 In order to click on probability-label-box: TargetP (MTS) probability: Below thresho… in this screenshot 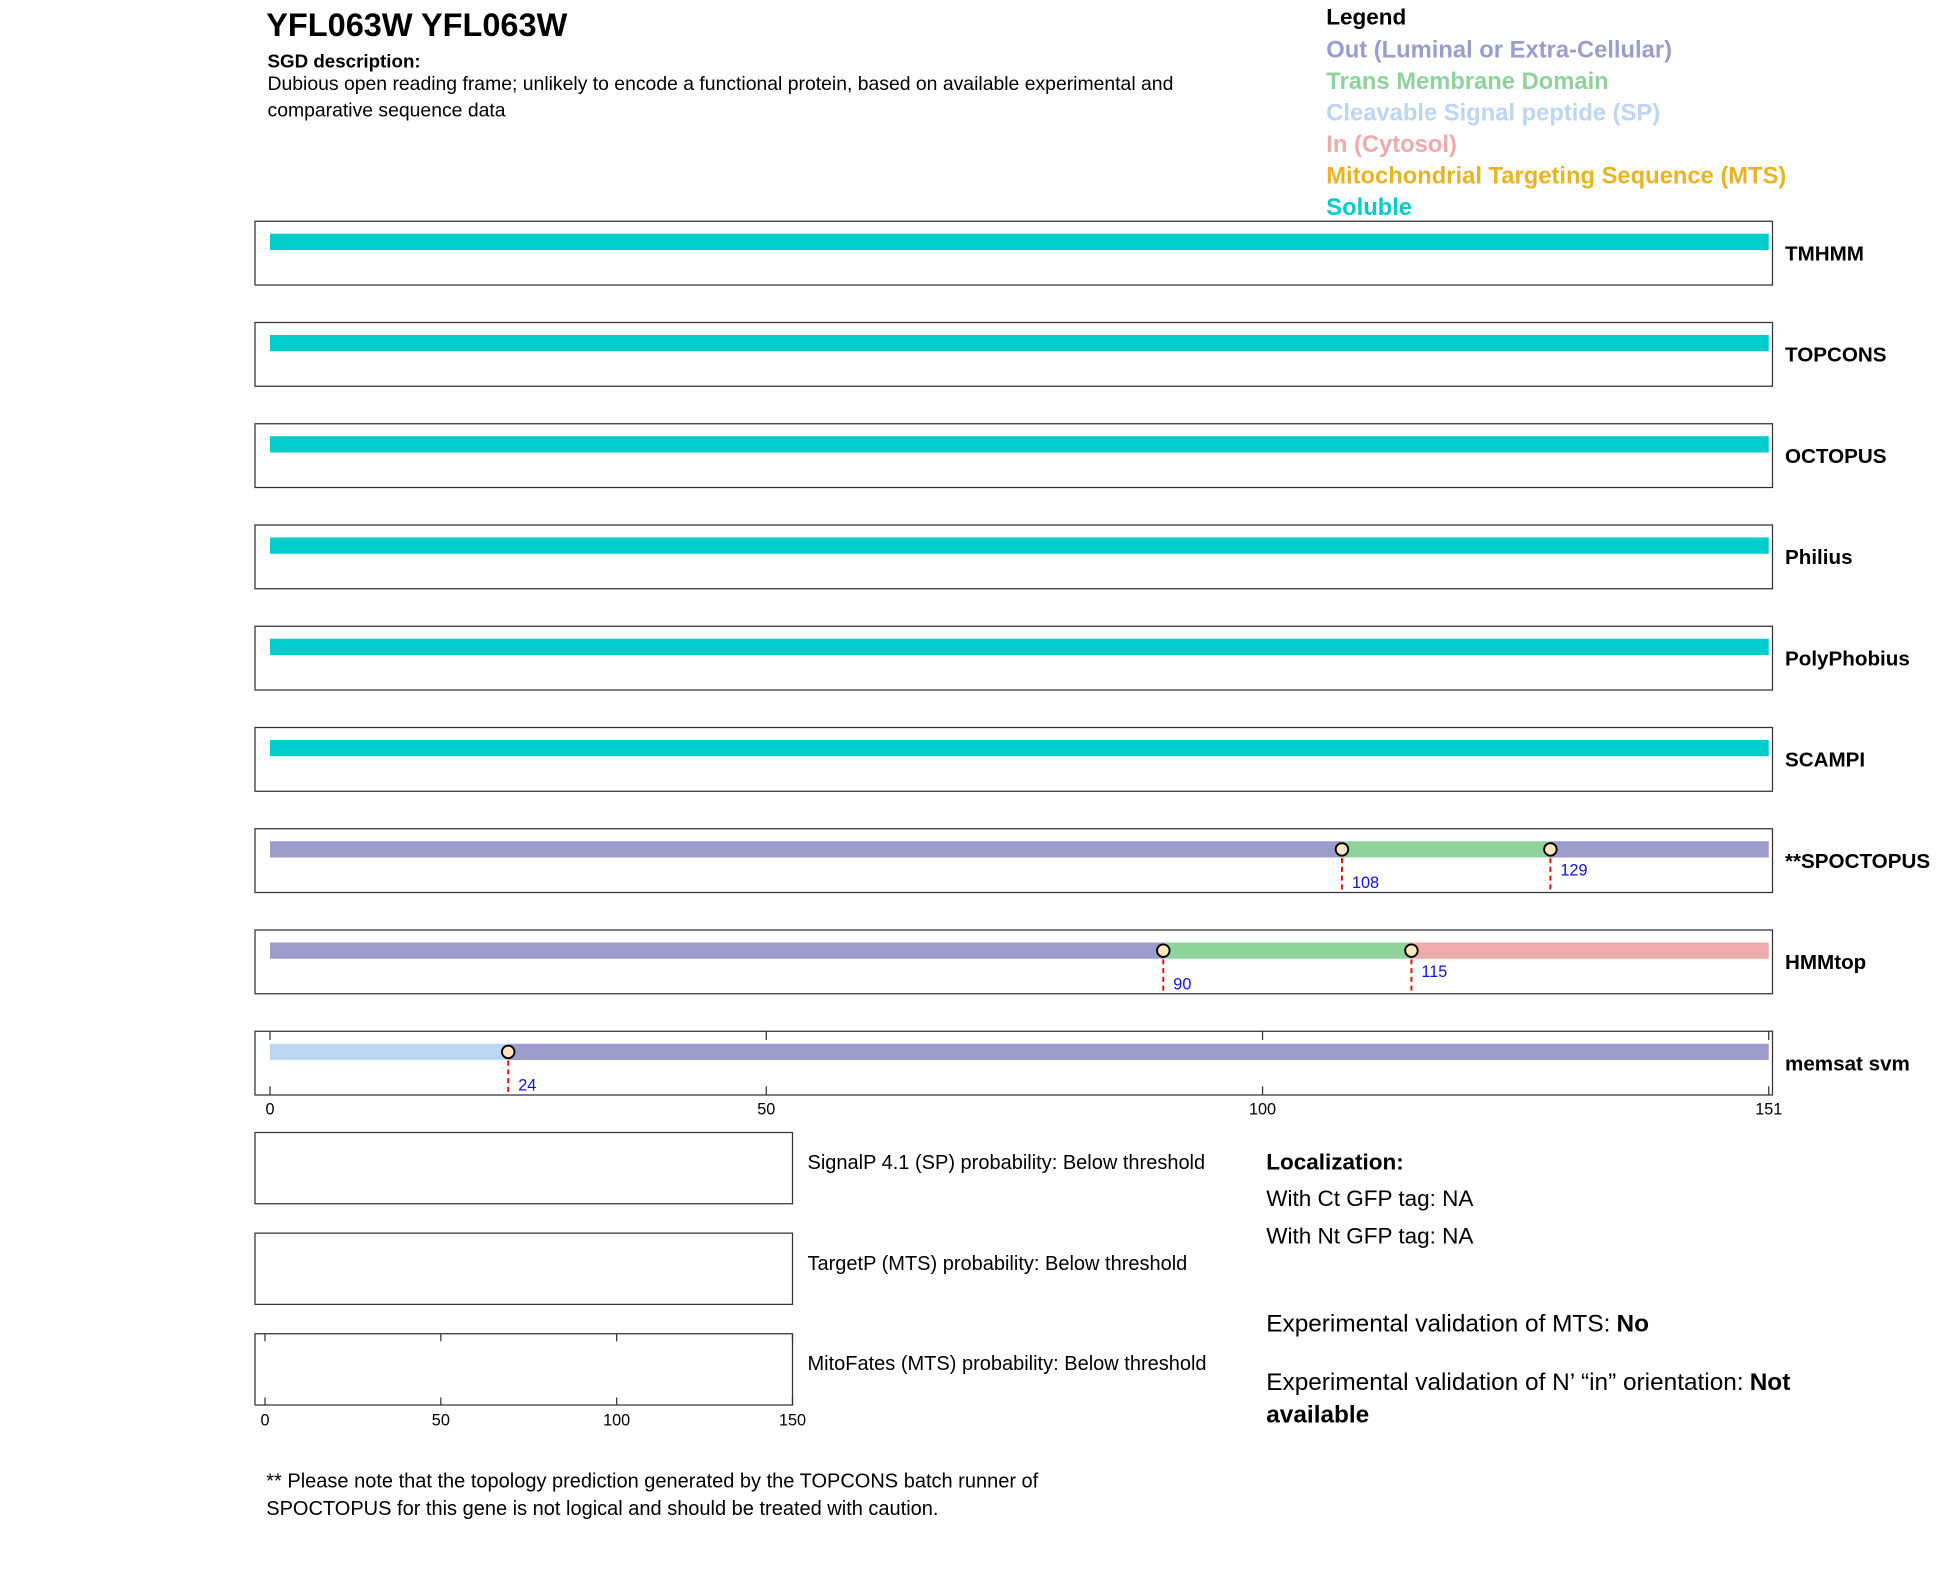, I will do `click(997, 1264)`.